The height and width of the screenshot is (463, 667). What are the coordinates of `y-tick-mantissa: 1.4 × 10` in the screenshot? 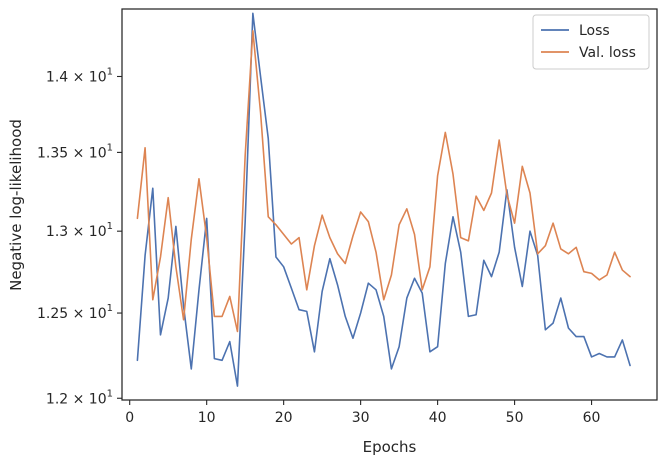 It's located at (76, 77).